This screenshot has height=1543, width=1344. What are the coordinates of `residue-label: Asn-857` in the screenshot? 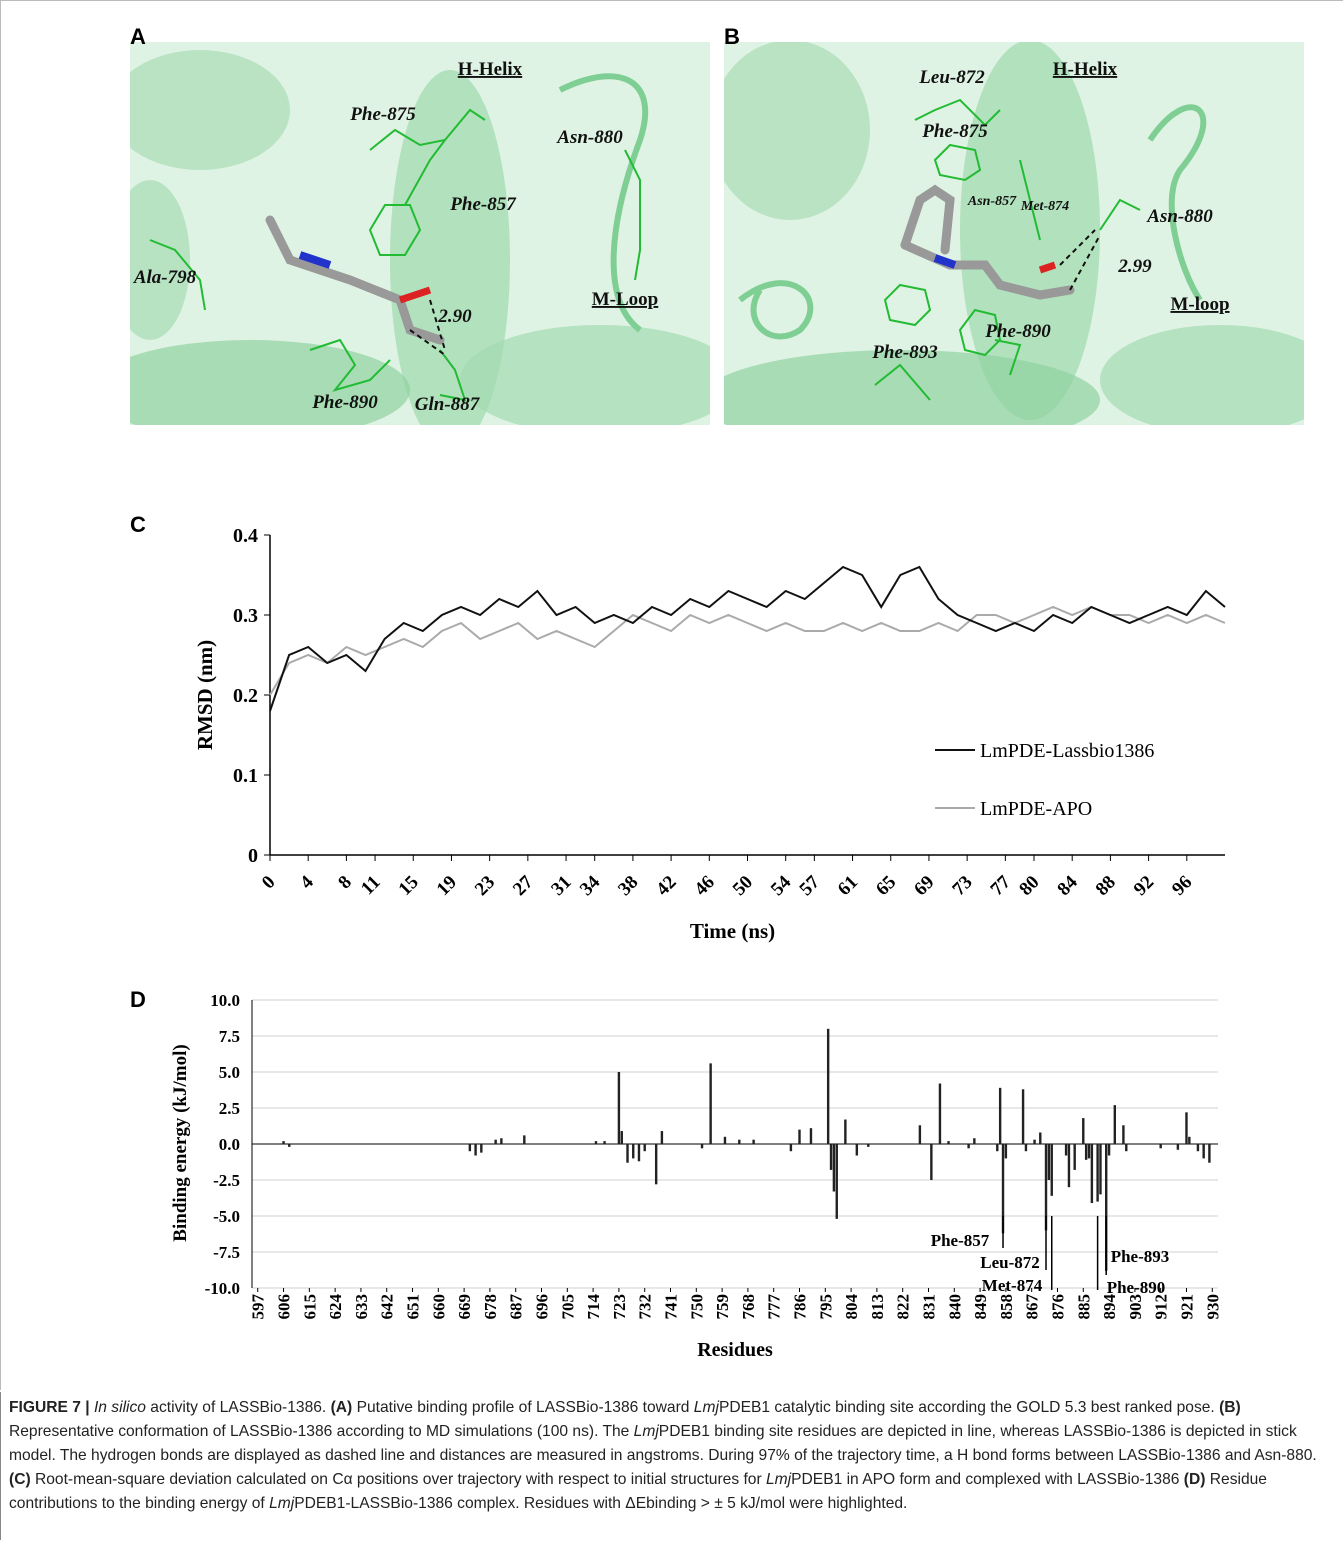 It's located at (992, 201).